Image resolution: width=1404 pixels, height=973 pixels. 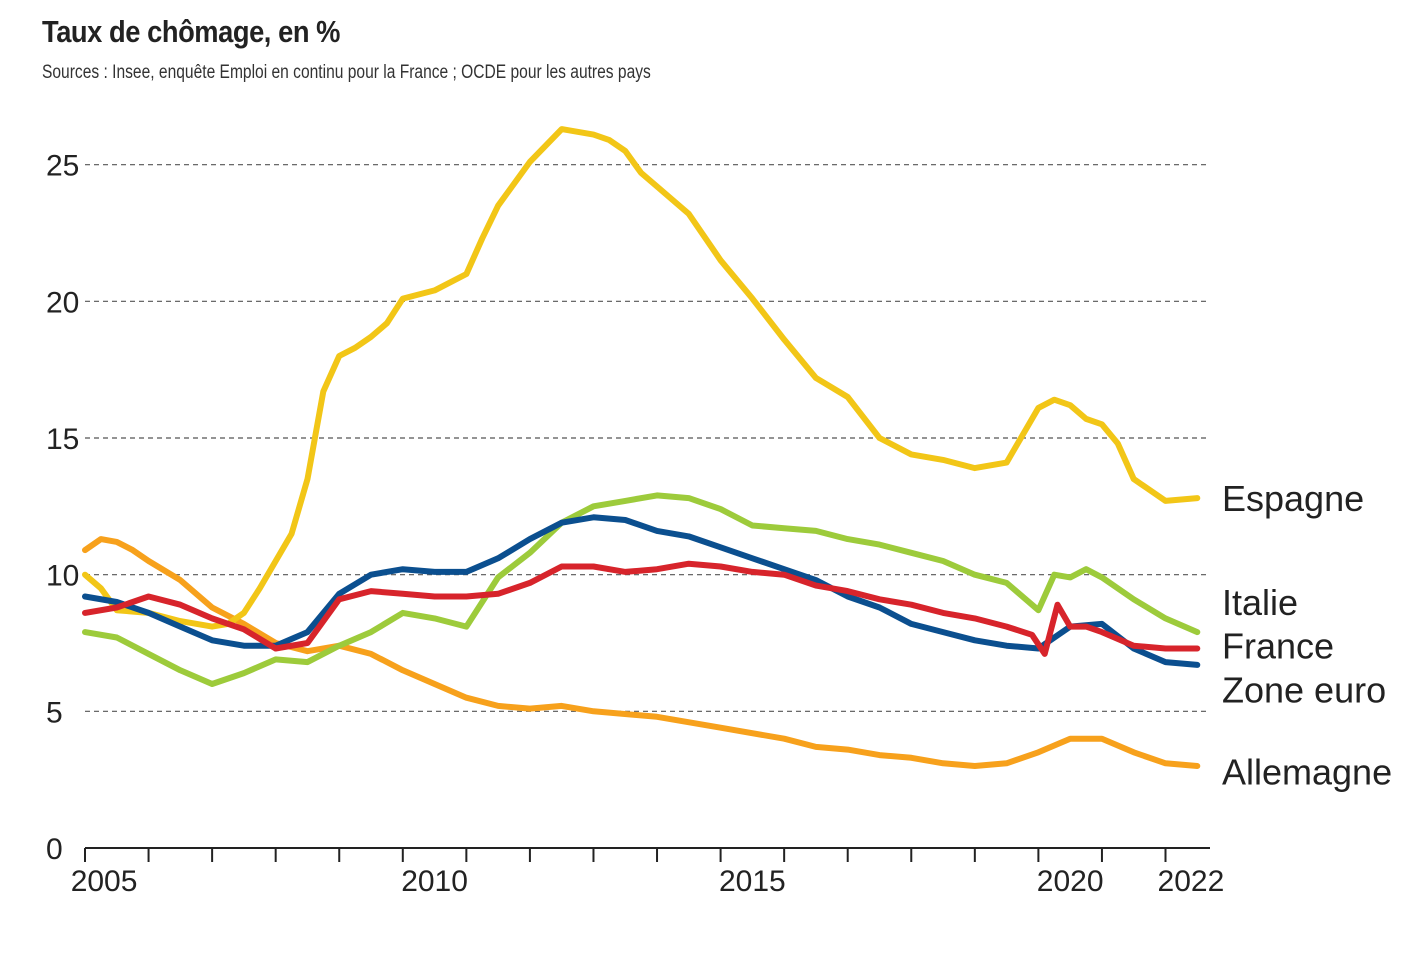 What do you see at coordinates (1307, 771) in the screenshot?
I see `series-label-allemagne: Allemagne` at bounding box center [1307, 771].